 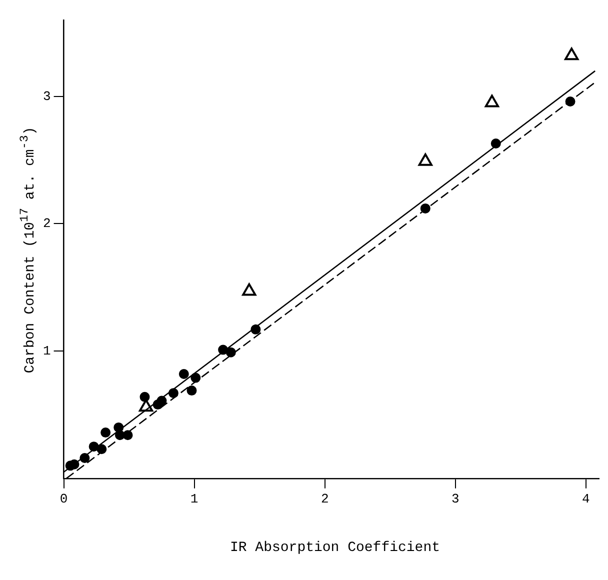 What do you see at coordinates (46, 224) in the screenshot?
I see `y-tick-label: 2` at bounding box center [46, 224].